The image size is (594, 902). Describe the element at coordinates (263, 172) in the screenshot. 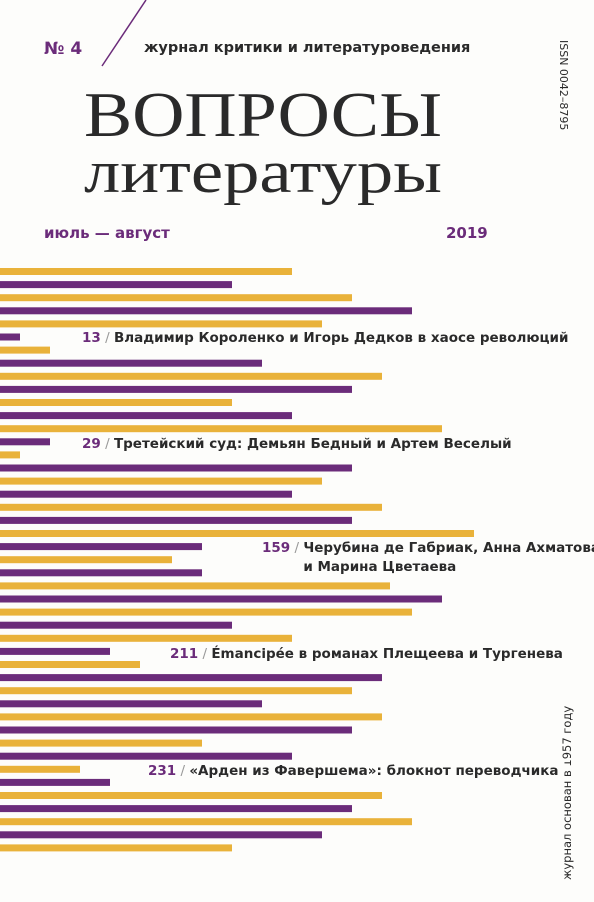

I see `title-line2: литературы` at that location.